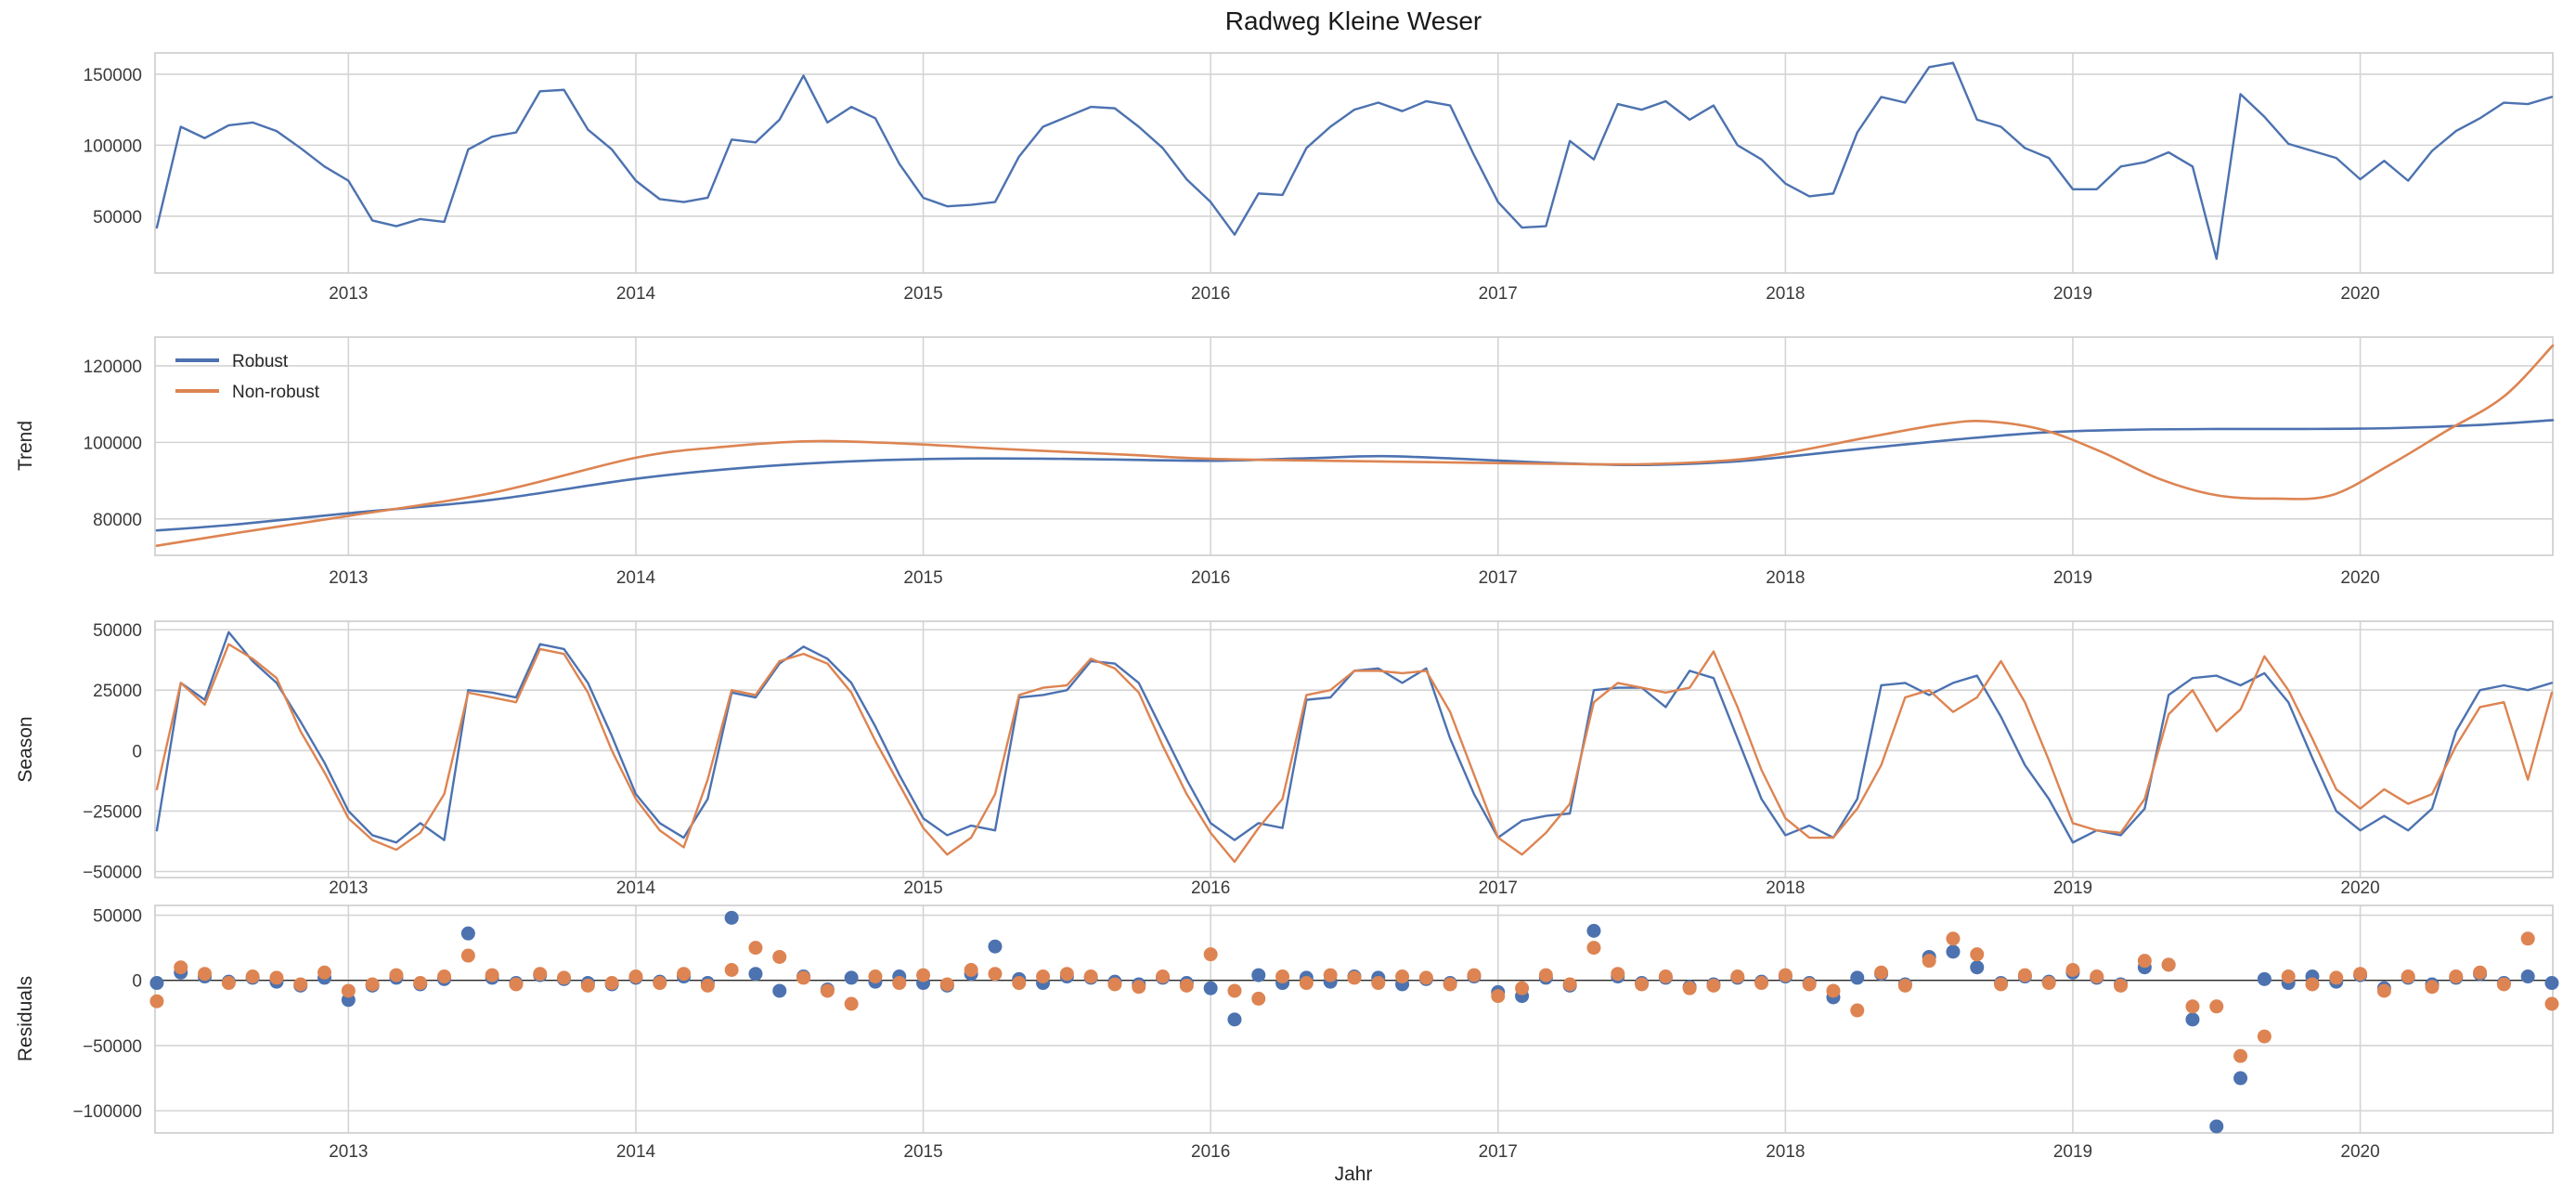 The image size is (2576, 1184). Describe the element at coordinates (117, 917) in the screenshot. I see `y-tick-label: 50000` at that location.